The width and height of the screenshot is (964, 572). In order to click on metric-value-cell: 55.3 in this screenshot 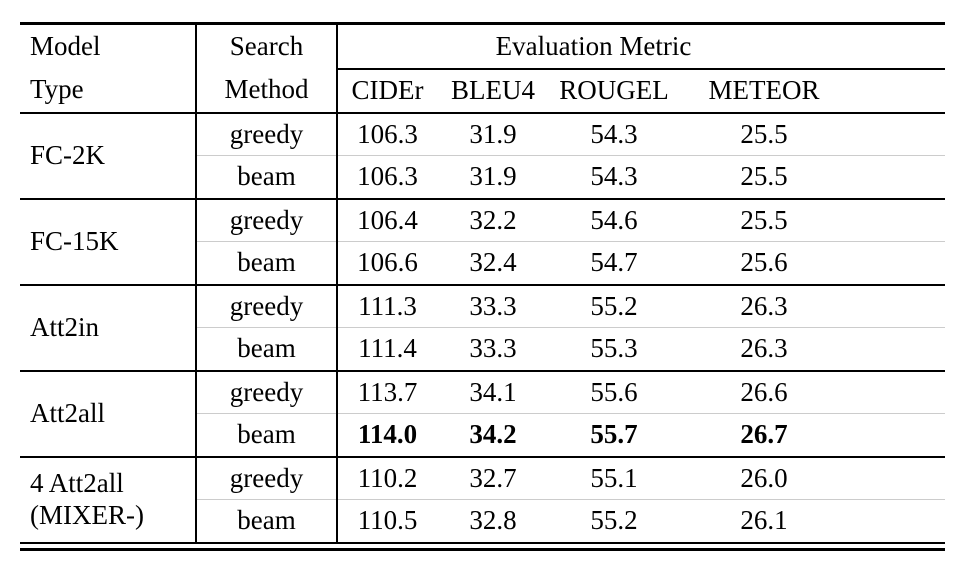, I will do `click(614, 349)`.